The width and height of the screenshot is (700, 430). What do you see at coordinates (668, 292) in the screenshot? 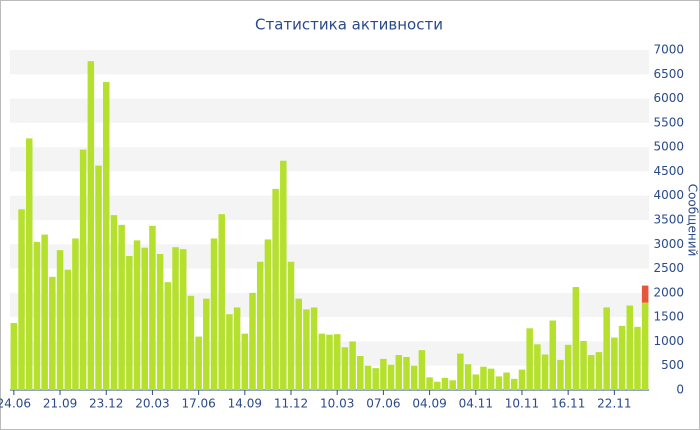
I see `y-tick-label: 2000` at bounding box center [668, 292].